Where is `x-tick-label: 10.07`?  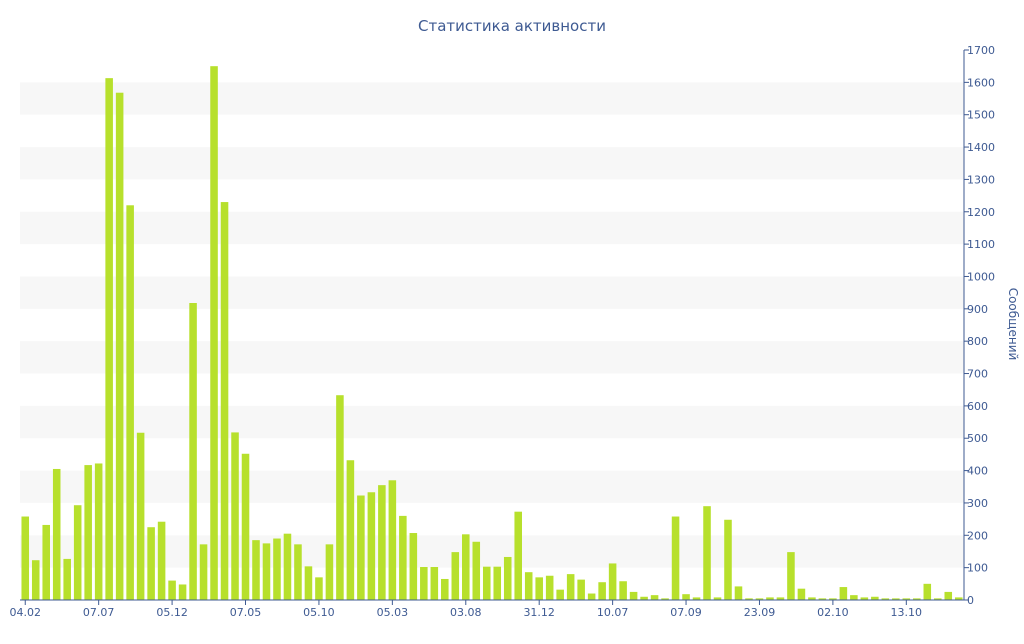 x-tick-label: 10.07 is located at coordinates (613, 612).